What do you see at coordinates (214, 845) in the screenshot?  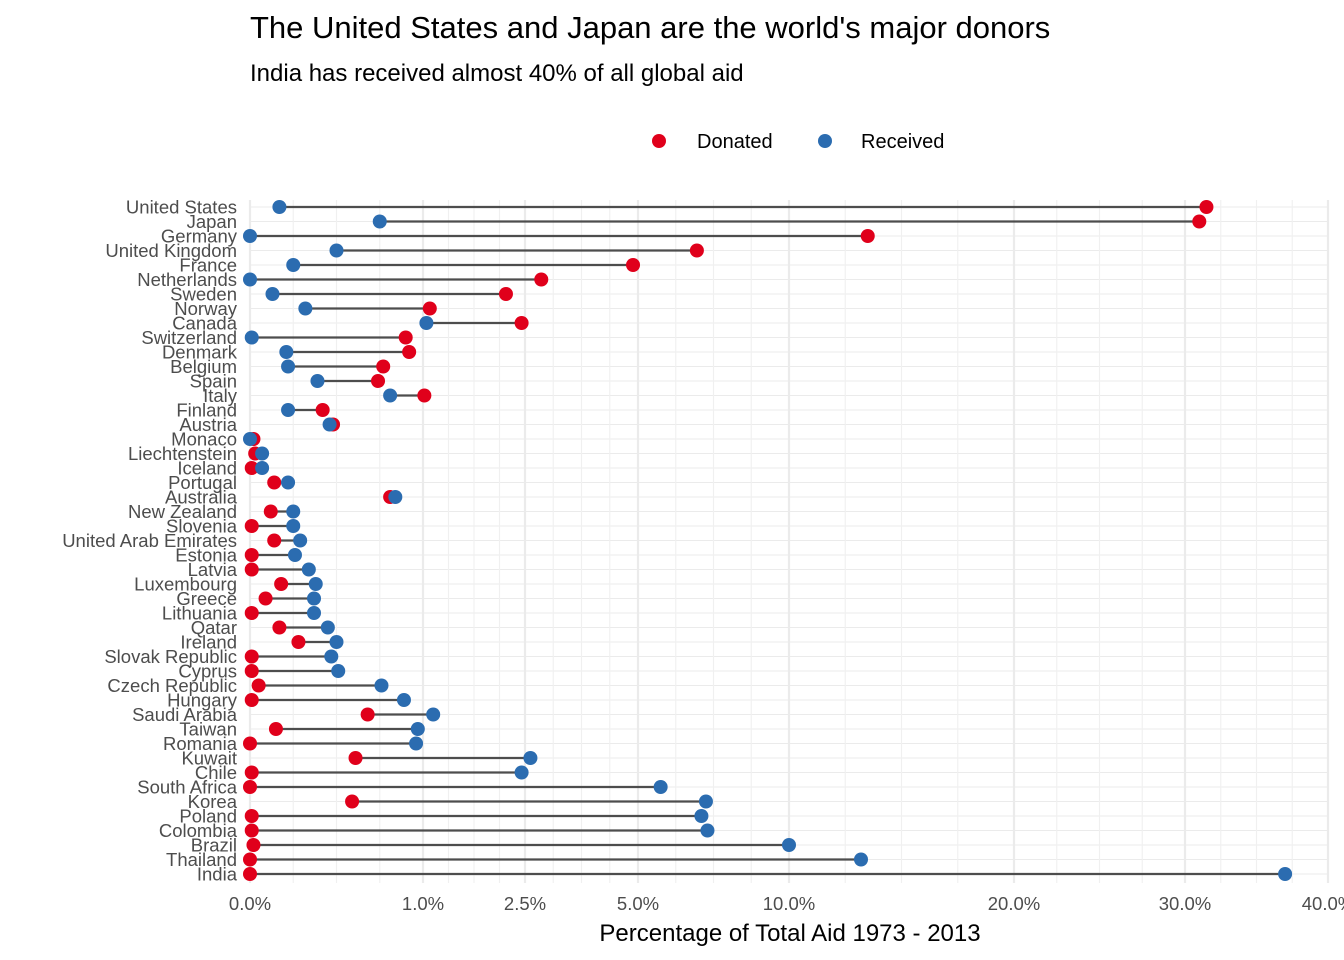 I see `y-tick-label: Brazil` at bounding box center [214, 845].